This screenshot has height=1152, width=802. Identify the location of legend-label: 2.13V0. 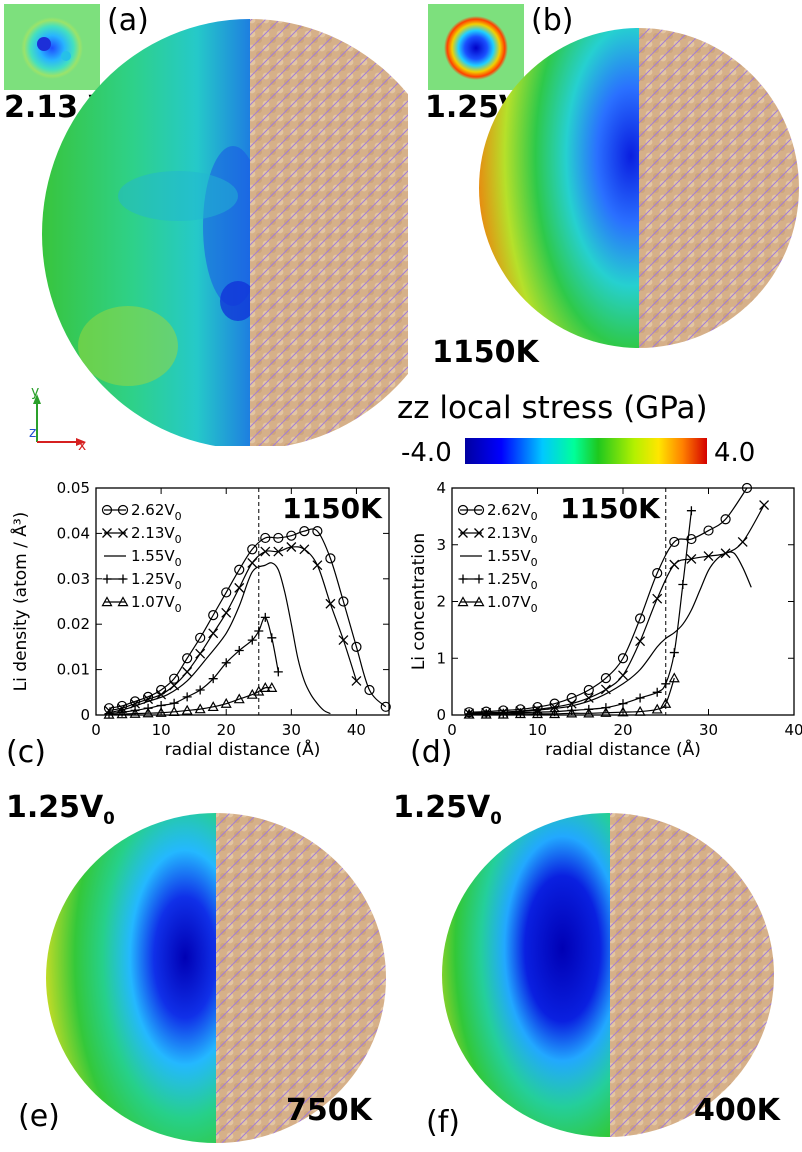
(512, 535).